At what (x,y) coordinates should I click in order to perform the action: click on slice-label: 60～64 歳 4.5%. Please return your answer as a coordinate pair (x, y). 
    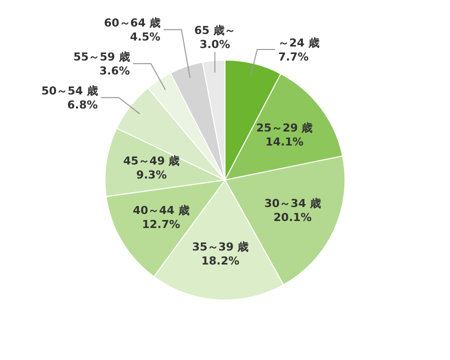
    Looking at the image, I should click on (132, 30).